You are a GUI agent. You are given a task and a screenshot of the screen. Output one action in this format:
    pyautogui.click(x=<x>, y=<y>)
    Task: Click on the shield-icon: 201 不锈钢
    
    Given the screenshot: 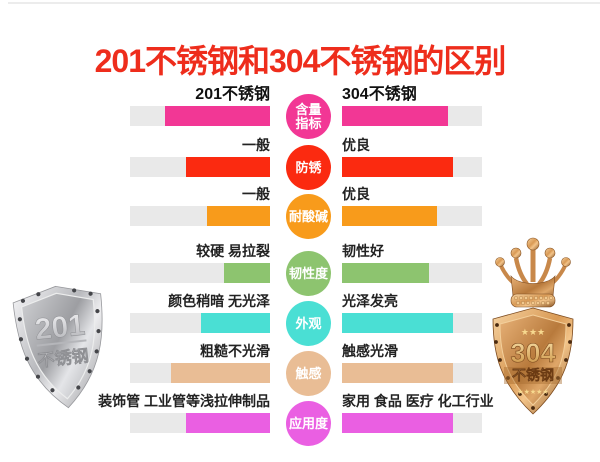 What is the action you would take?
    pyautogui.click(x=57, y=347)
    